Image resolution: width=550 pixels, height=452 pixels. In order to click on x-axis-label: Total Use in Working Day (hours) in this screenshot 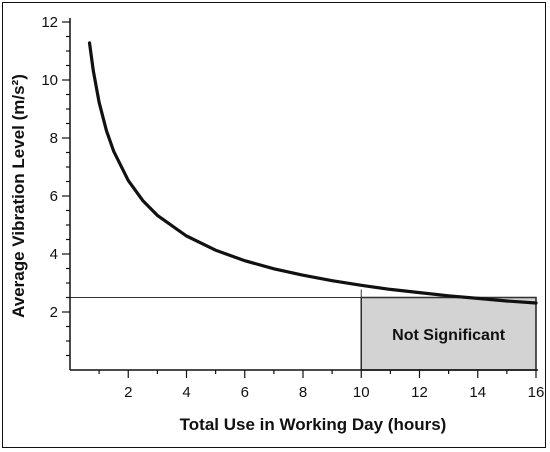, I will do `click(313, 424)`.